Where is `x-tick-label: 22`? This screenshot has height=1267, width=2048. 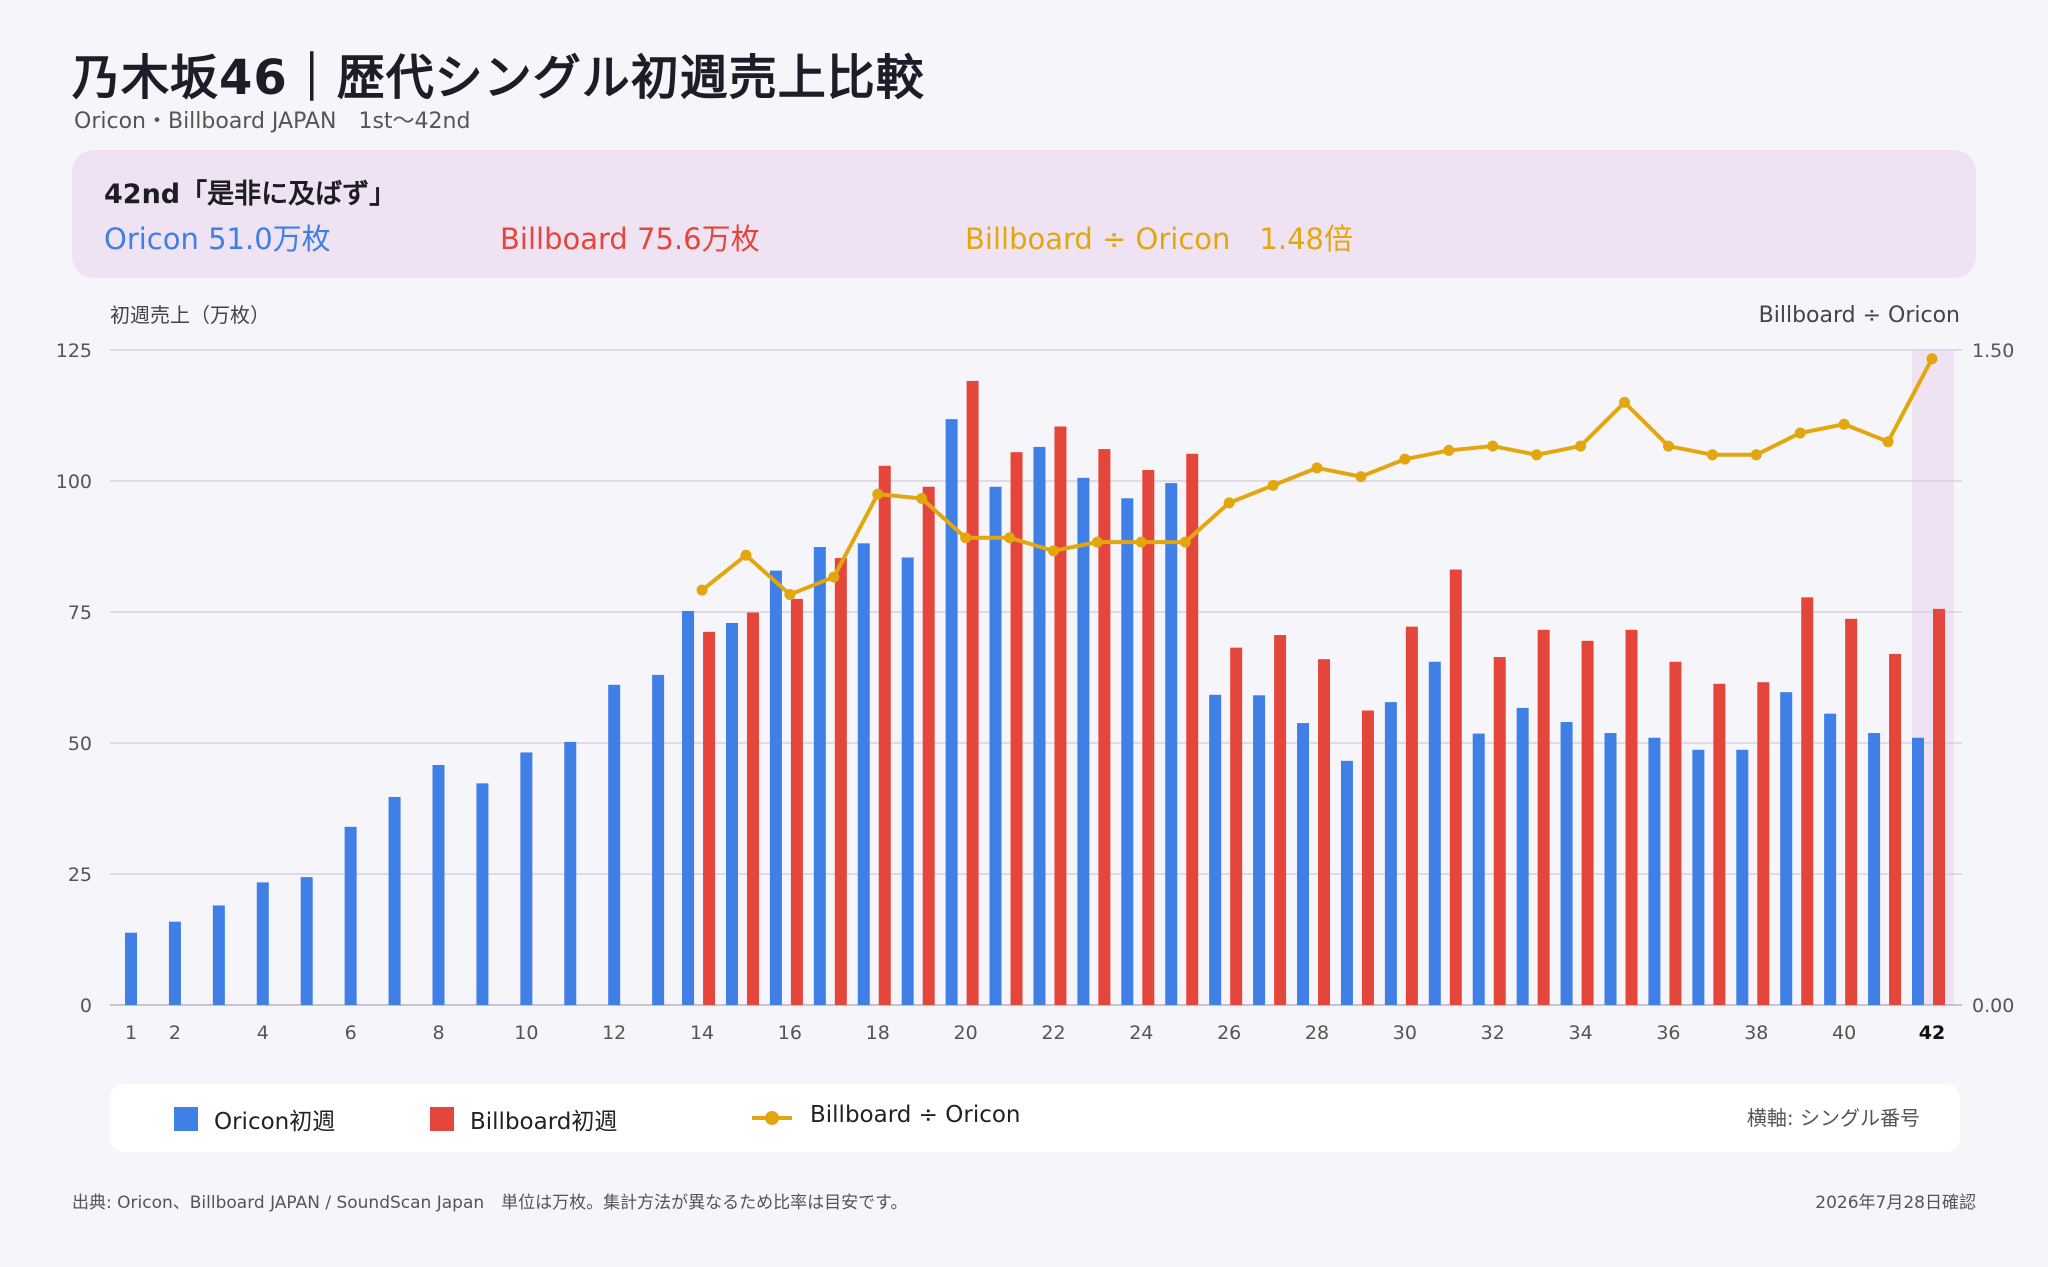
x-tick-label: 22 is located at coordinates (1053, 1033).